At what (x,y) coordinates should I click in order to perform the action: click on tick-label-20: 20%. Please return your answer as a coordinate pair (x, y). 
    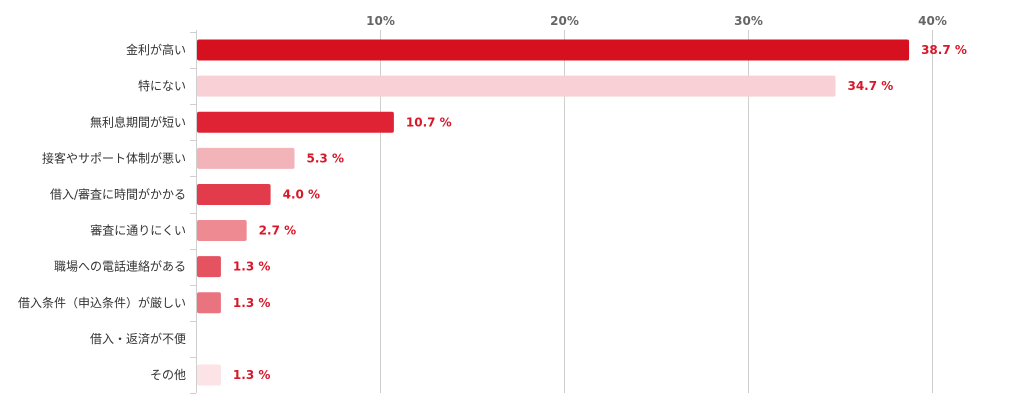
    Looking at the image, I should click on (564, 21).